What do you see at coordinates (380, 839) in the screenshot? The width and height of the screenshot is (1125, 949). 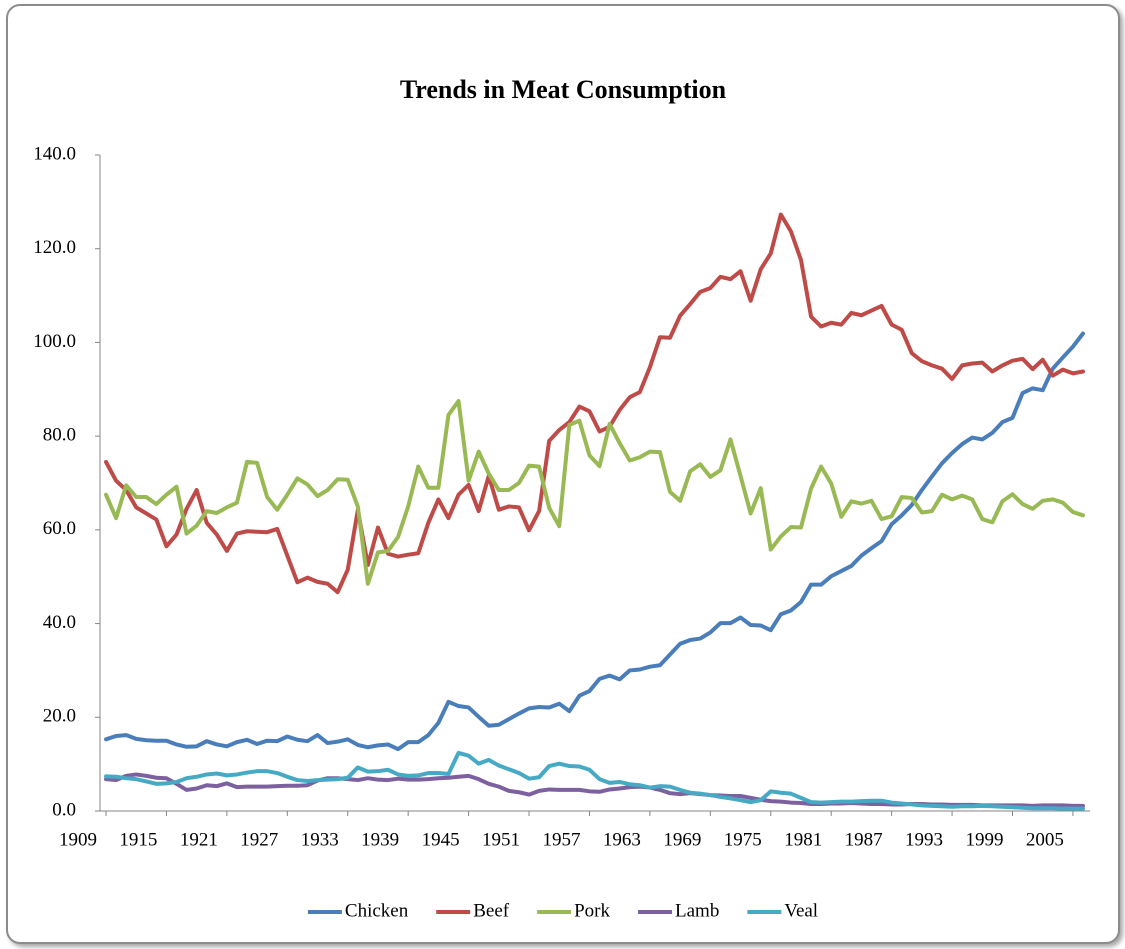 I see `x-tick-label: 1939` at bounding box center [380, 839].